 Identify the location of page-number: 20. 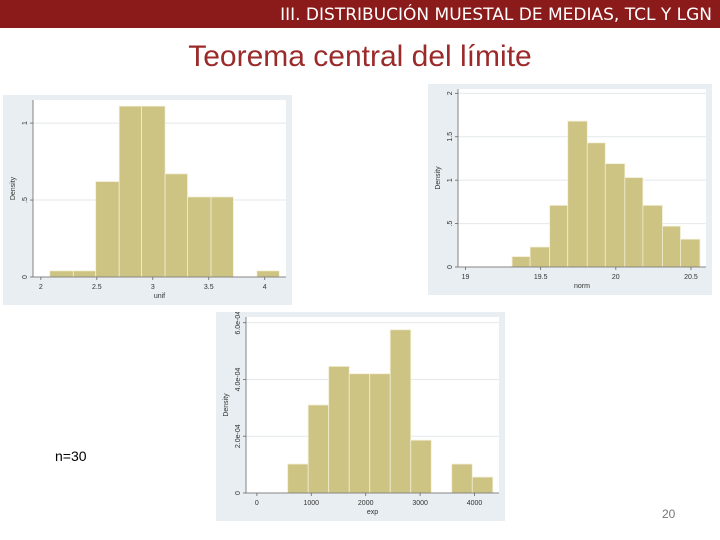
(669, 514).